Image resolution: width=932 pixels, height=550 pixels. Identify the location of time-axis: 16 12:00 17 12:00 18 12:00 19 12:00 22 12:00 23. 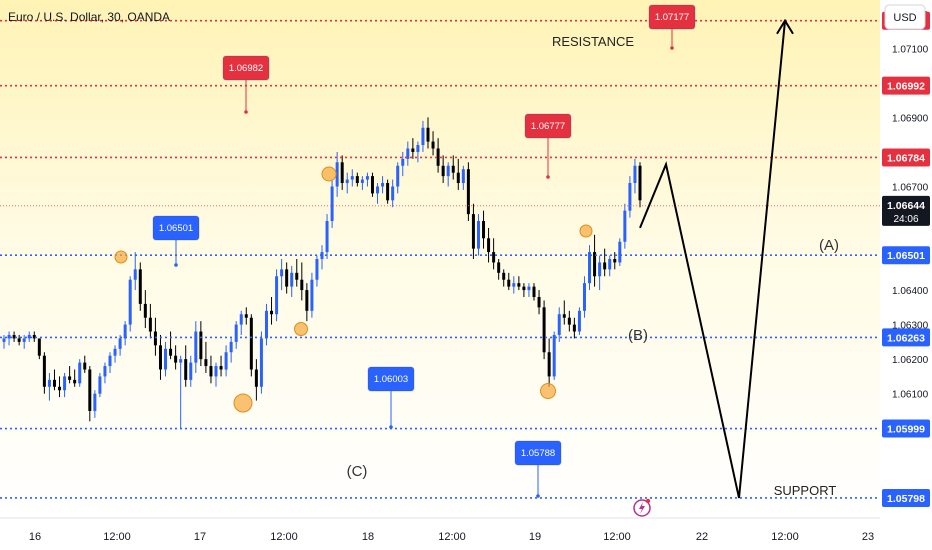
(466, 533).